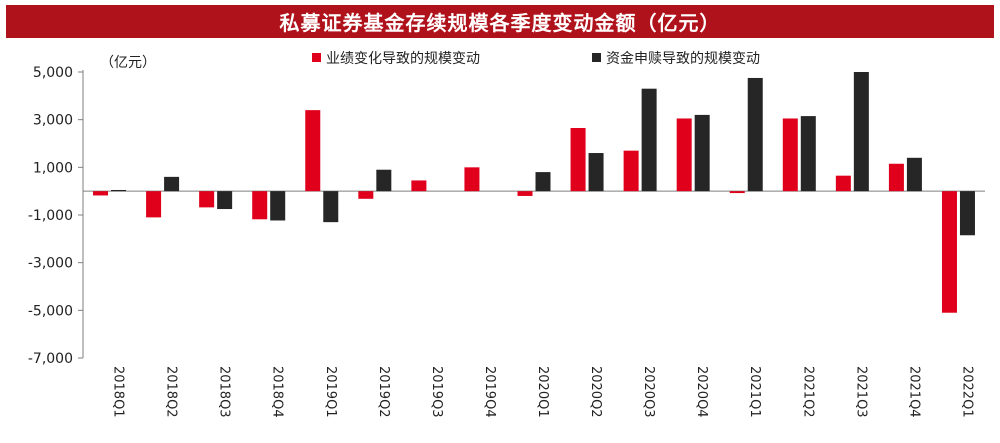  I want to click on x-category-label: 2020Q3, so click(648, 392).